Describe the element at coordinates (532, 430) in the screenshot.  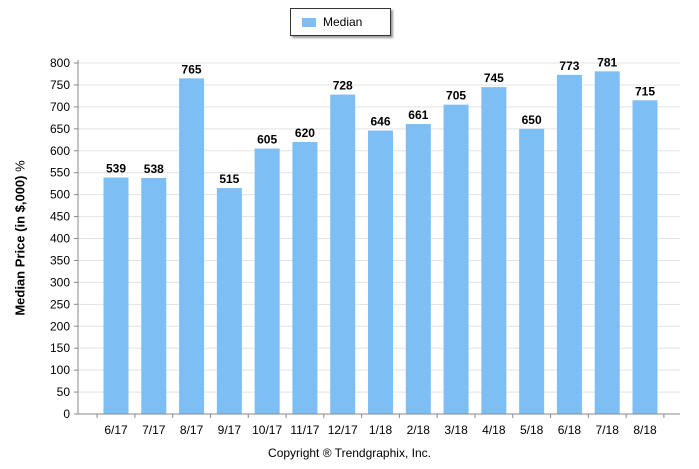
I see `x-tick-label: 5/18` at that location.